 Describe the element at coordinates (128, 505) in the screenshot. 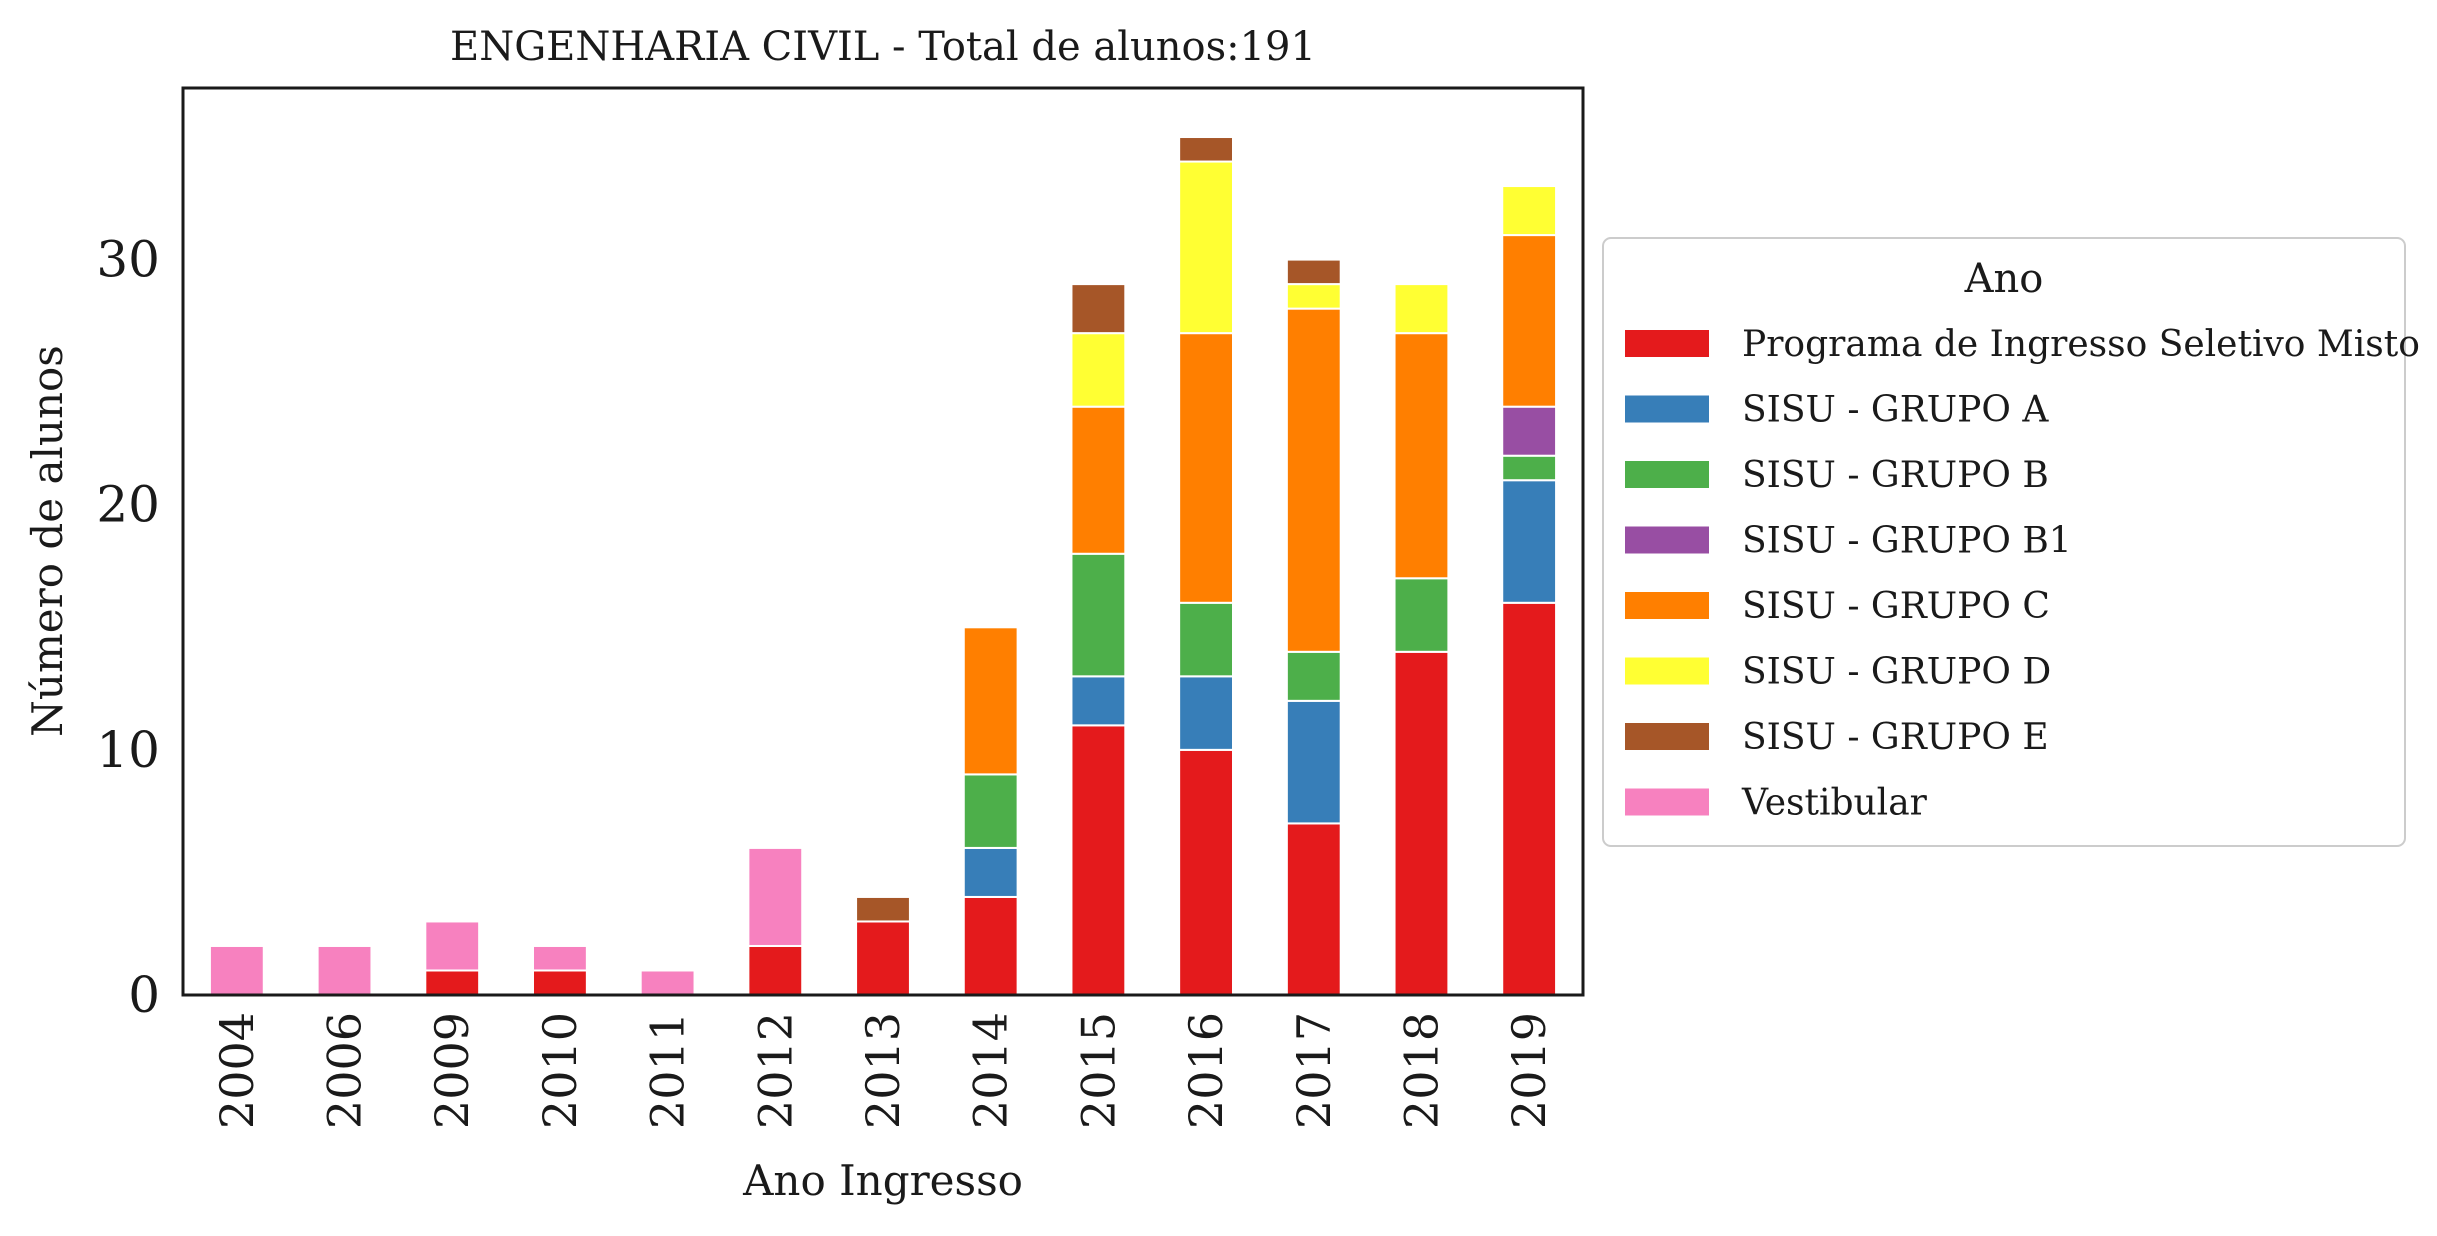

I see `y-tick-label-20: 20` at that location.